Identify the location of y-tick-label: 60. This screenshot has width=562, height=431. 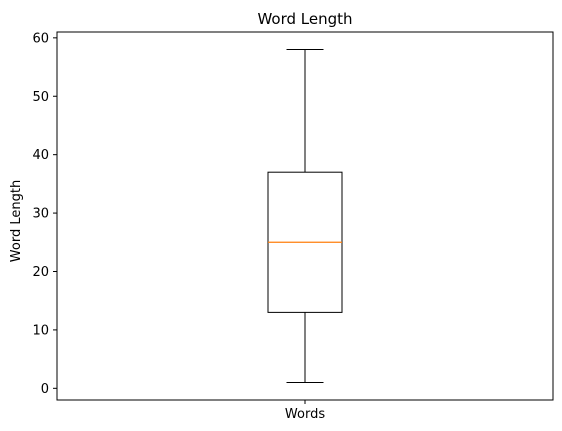
(40, 38).